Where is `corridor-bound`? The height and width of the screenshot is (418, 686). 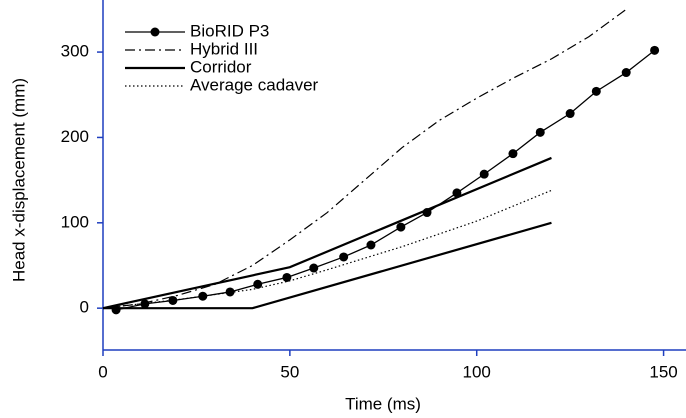 corridor-bound is located at coordinates (327, 265).